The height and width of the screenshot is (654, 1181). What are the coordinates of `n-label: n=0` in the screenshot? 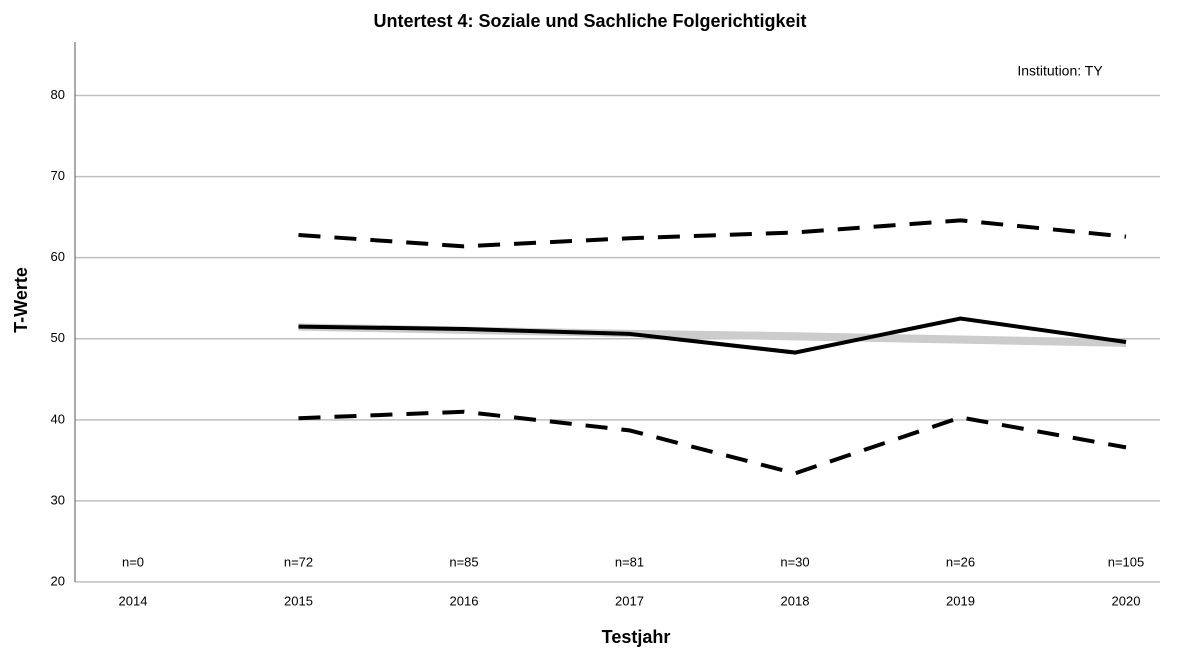 It's located at (133, 561).